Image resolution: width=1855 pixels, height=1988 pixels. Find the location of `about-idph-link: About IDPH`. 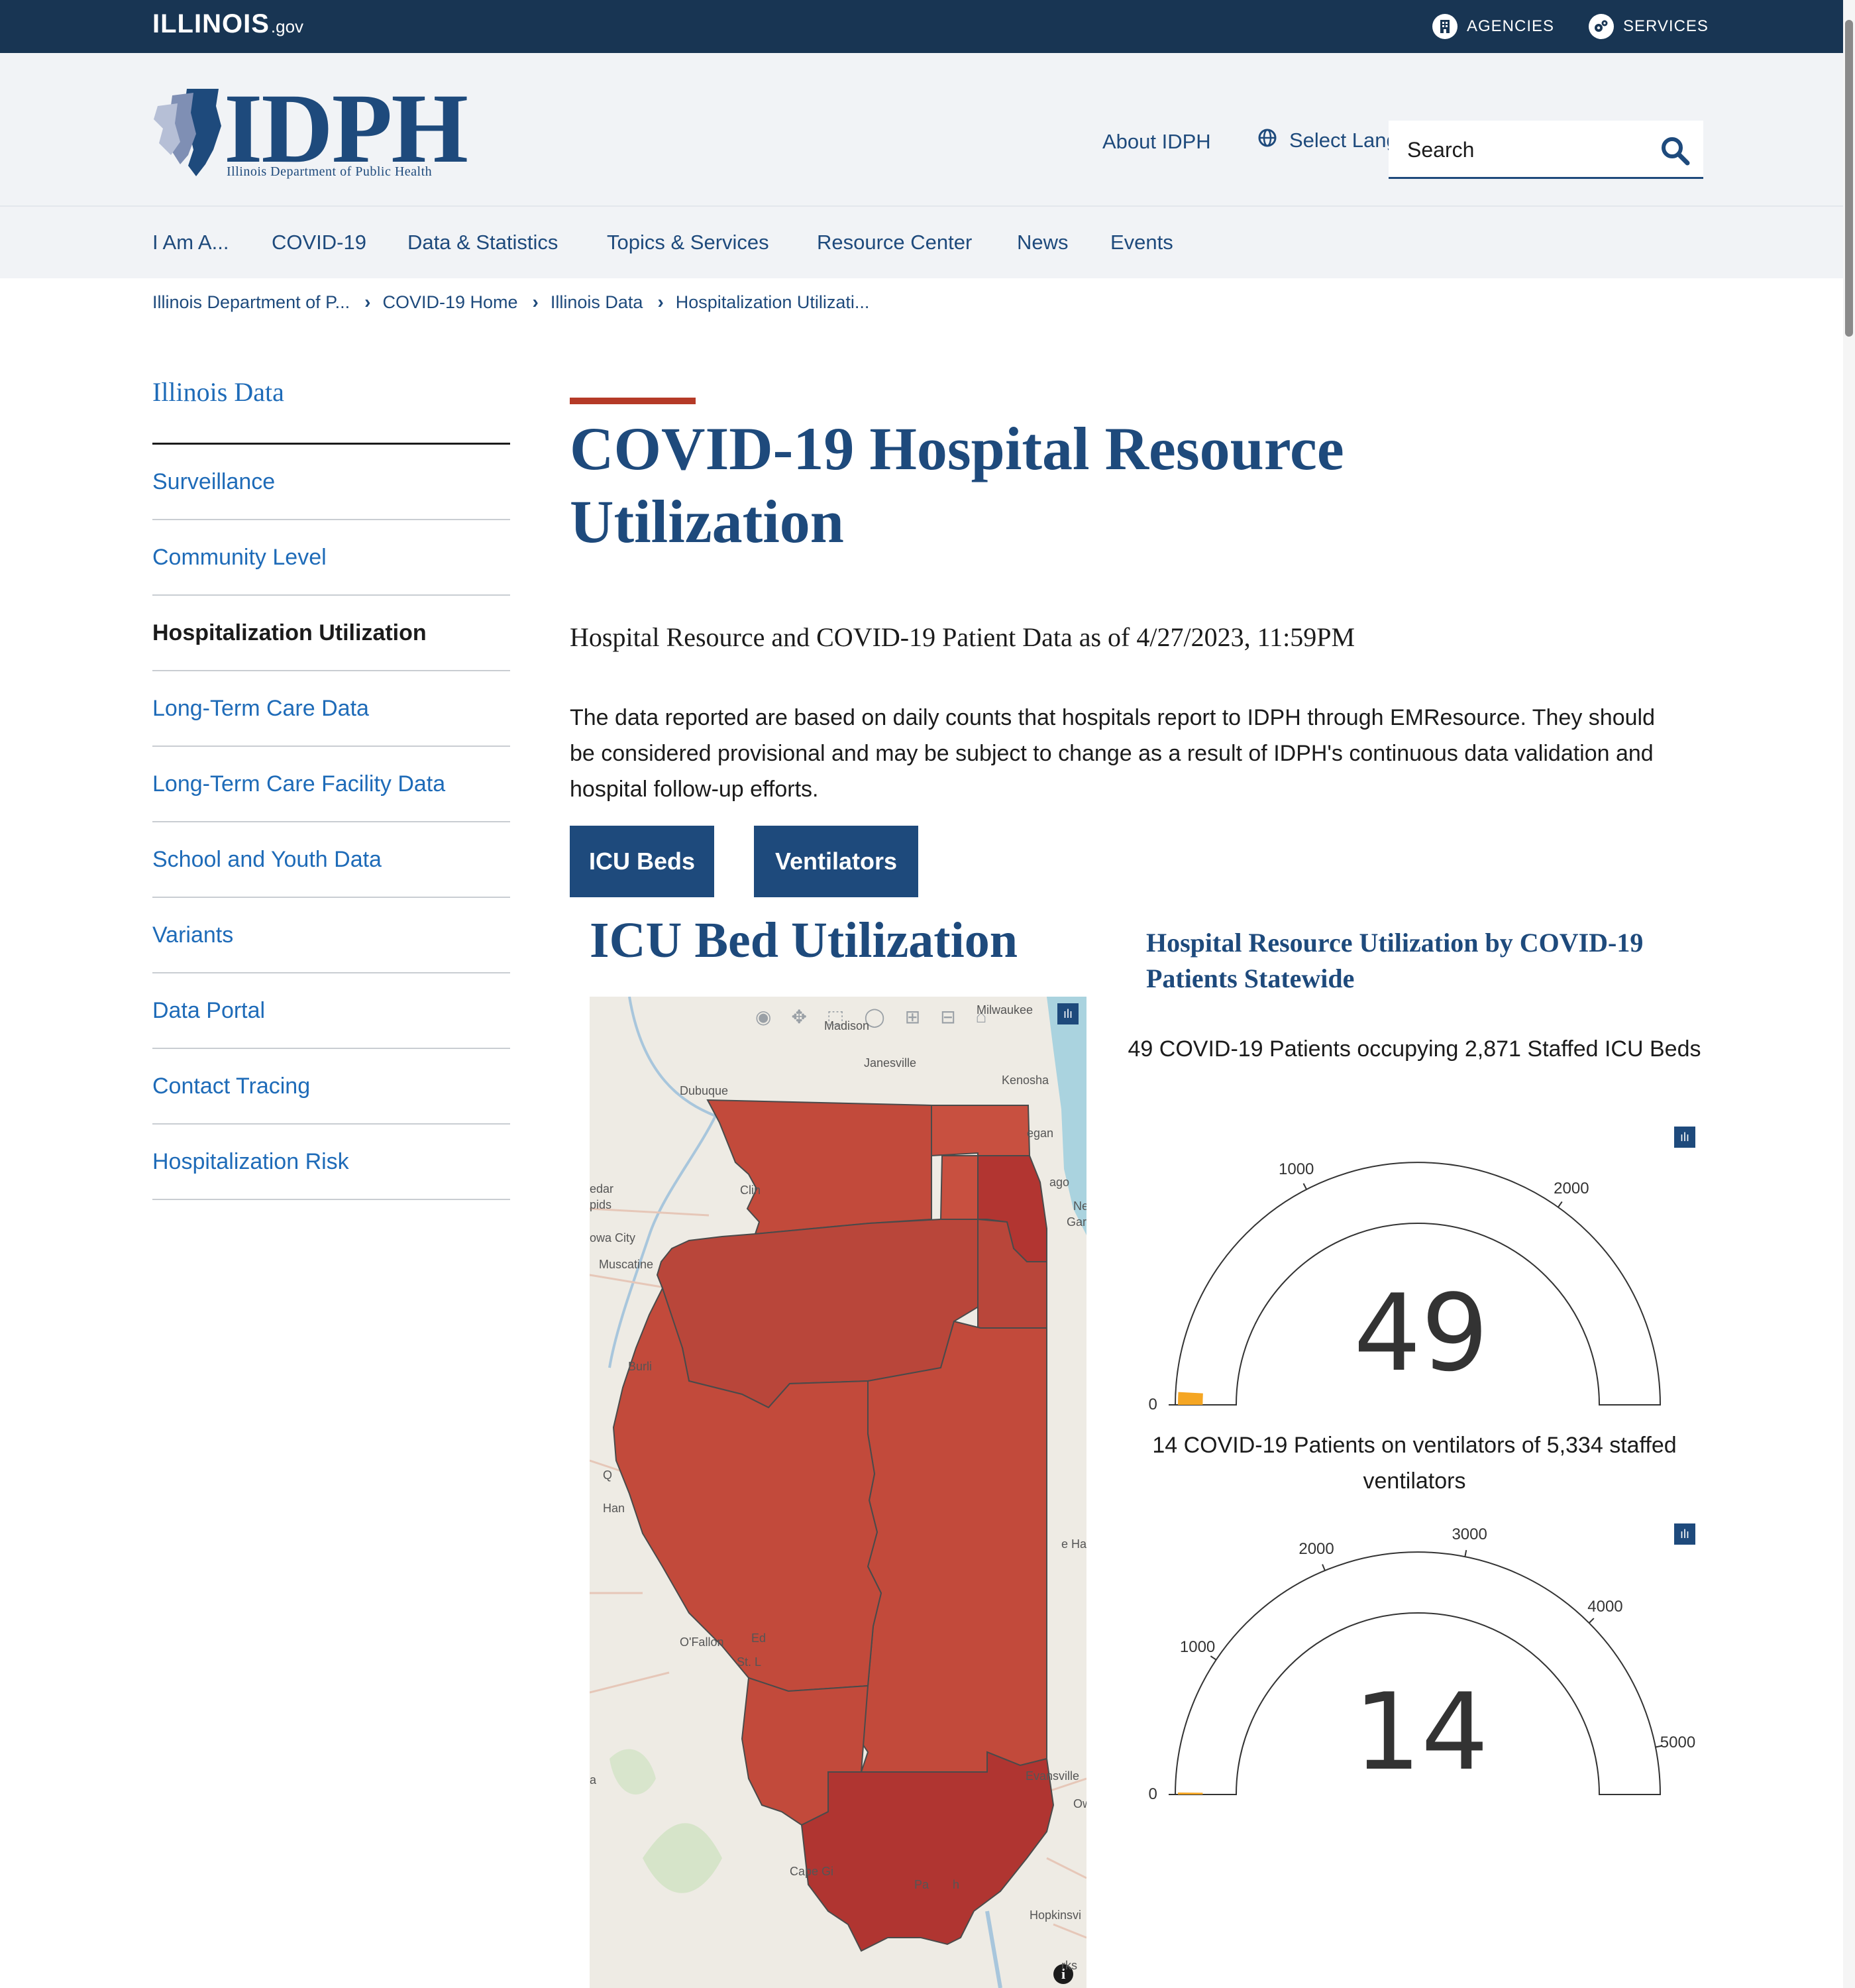

about-idph-link: About IDPH is located at coordinates (1156, 141).